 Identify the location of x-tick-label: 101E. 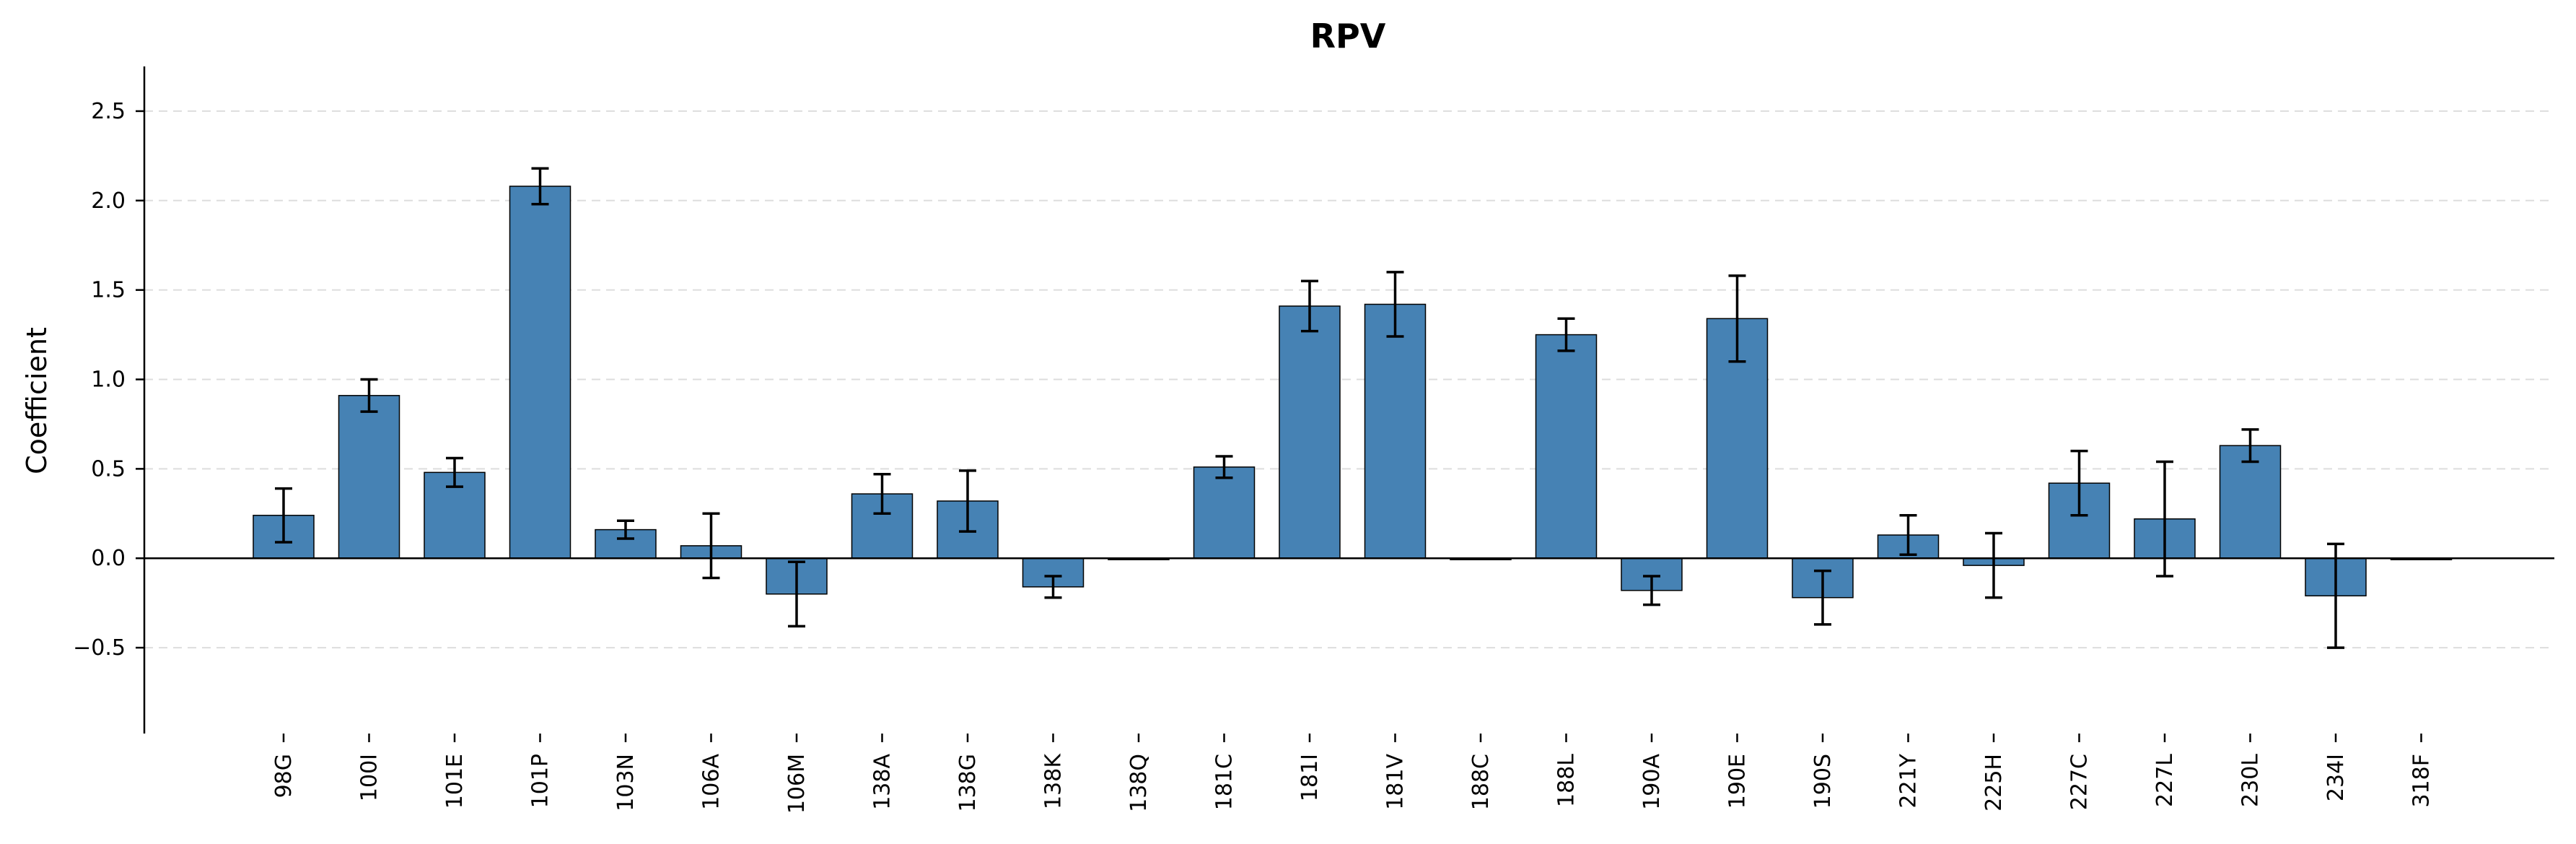
(455, 781).